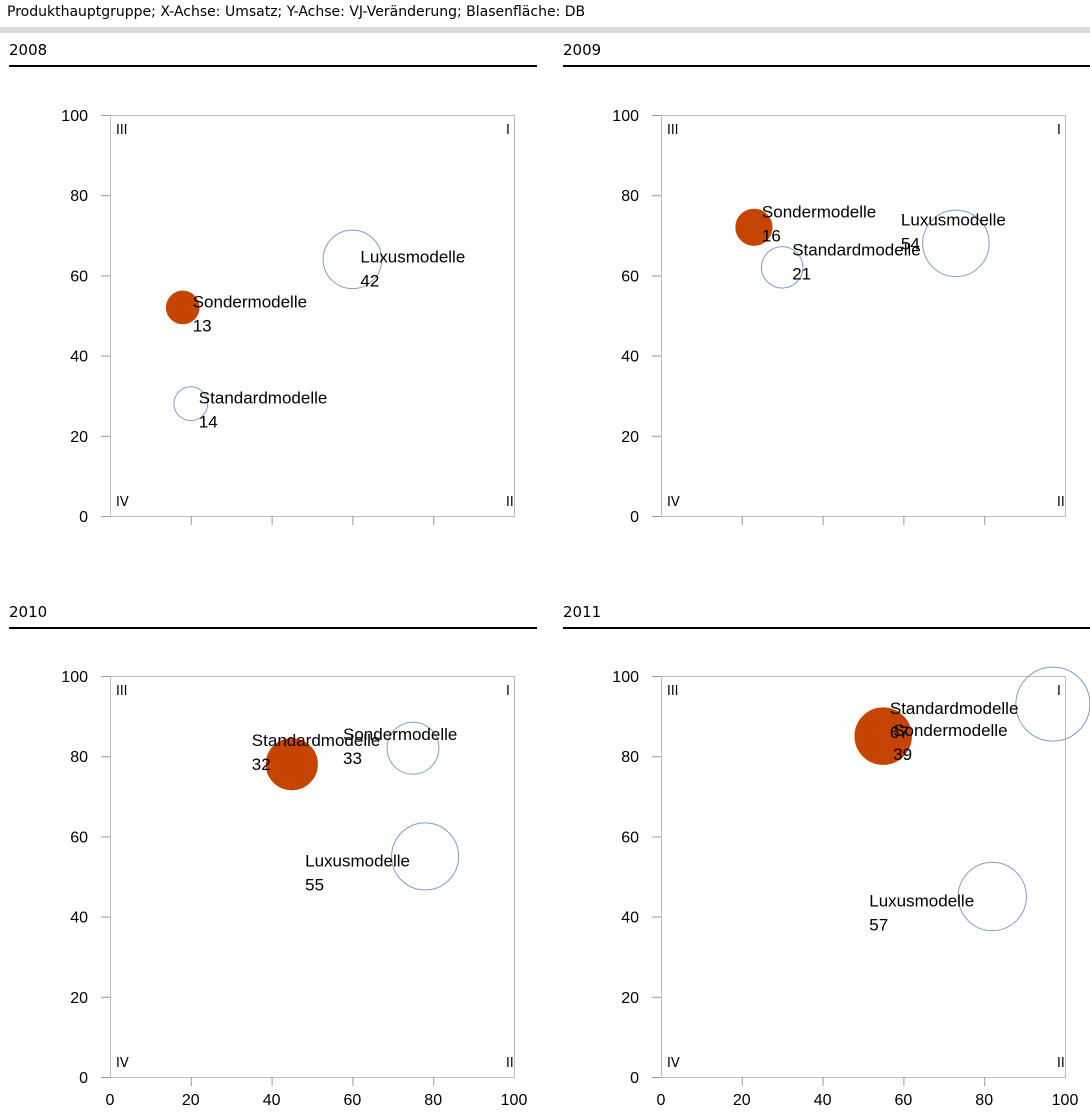 The width and height of the screenshot is (1090, 1116). Describe the element at coordinates (74, 677) in the screenshot. I see `y-tick-label-2-5: 100` at that location.